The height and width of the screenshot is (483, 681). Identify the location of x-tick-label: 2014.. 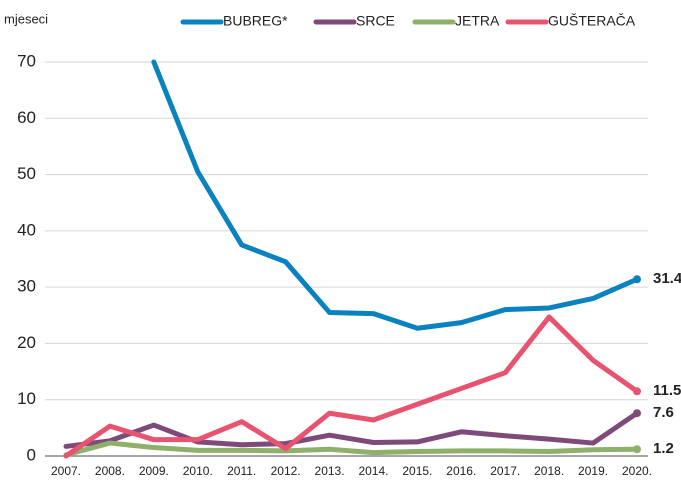
(373, 471).